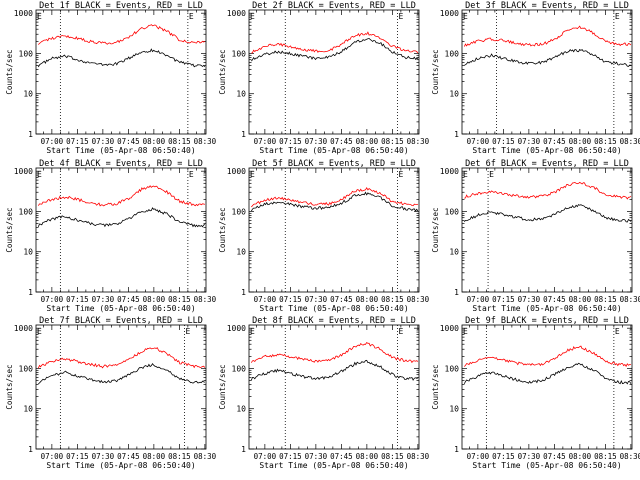  I want to click on panel-title: Det 1f BLACK = Events, RED = LLD, so click(121, 6).